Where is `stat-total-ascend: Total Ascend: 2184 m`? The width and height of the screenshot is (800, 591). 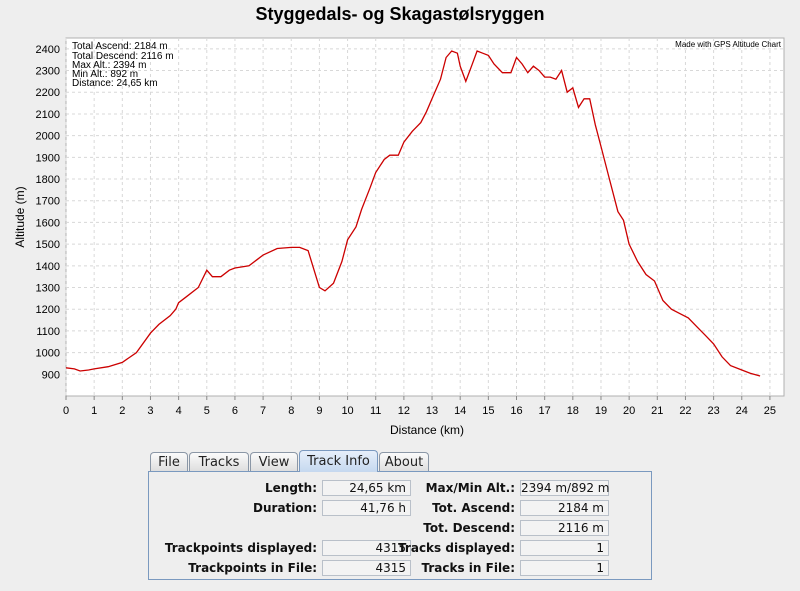 stat-total-ascend: Total Ascend: 2184 m is located at coordinates (120, 46).